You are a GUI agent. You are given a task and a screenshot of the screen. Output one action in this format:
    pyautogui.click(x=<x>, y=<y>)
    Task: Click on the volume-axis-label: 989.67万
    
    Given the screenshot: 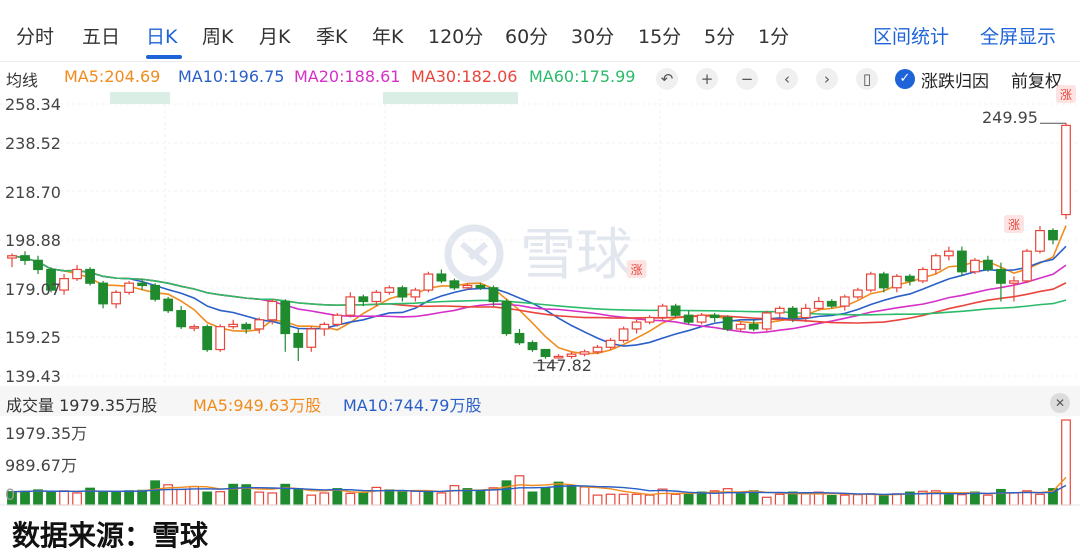 What is the action you would take?
    pyautogui.click(x=41, y=465)
    